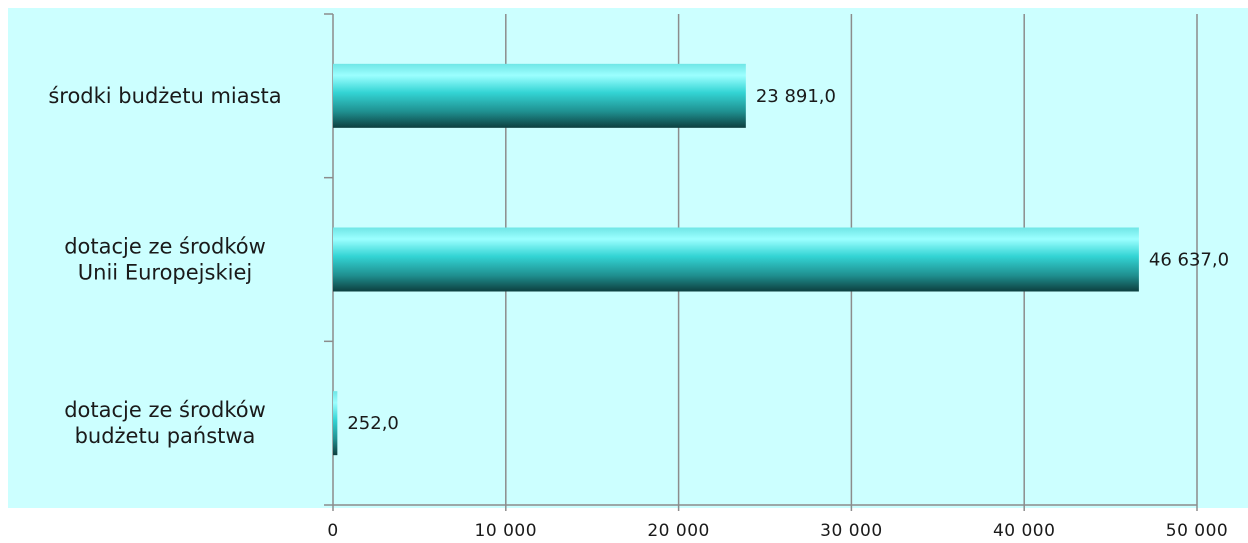 The image size is (1248, 543). What do you see at coordinates (165, 410) in the screenshot?
I see `category-label-2-0: dotacje ze środków` at bounding box center [165, 410].